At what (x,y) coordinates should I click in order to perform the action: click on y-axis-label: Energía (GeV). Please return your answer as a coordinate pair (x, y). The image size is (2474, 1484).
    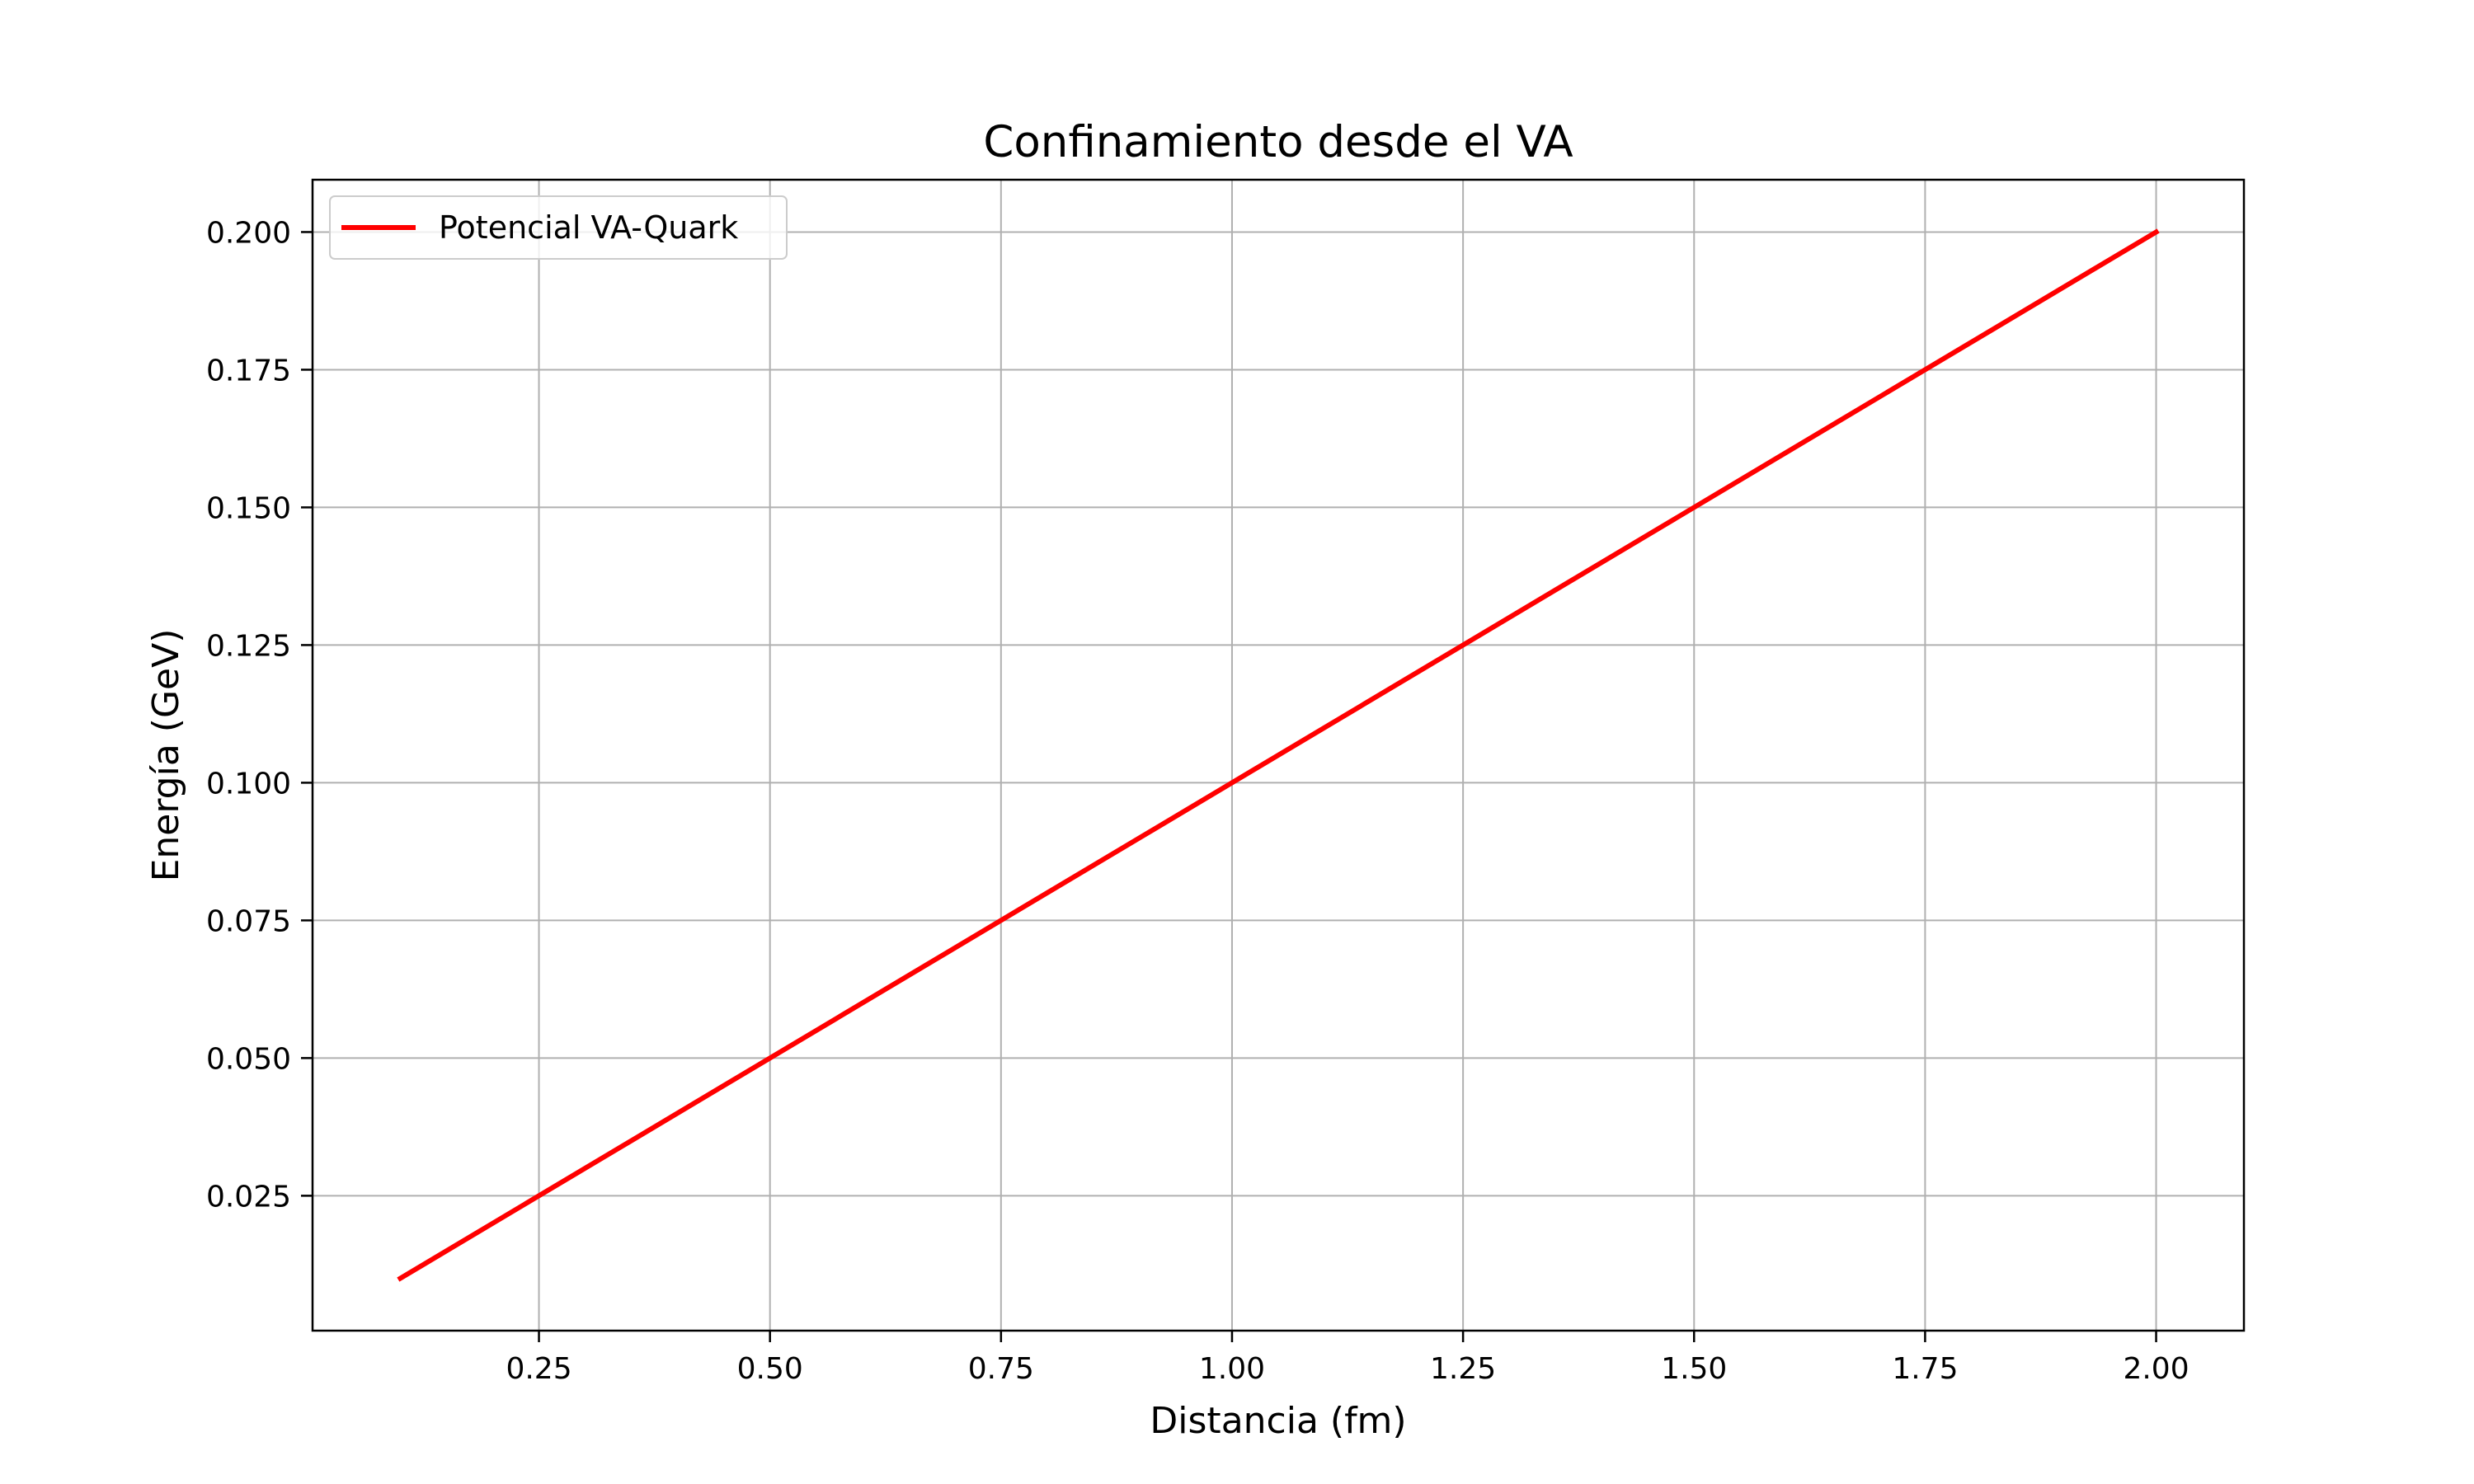
    Looking at the image, I should click on (166, 755).